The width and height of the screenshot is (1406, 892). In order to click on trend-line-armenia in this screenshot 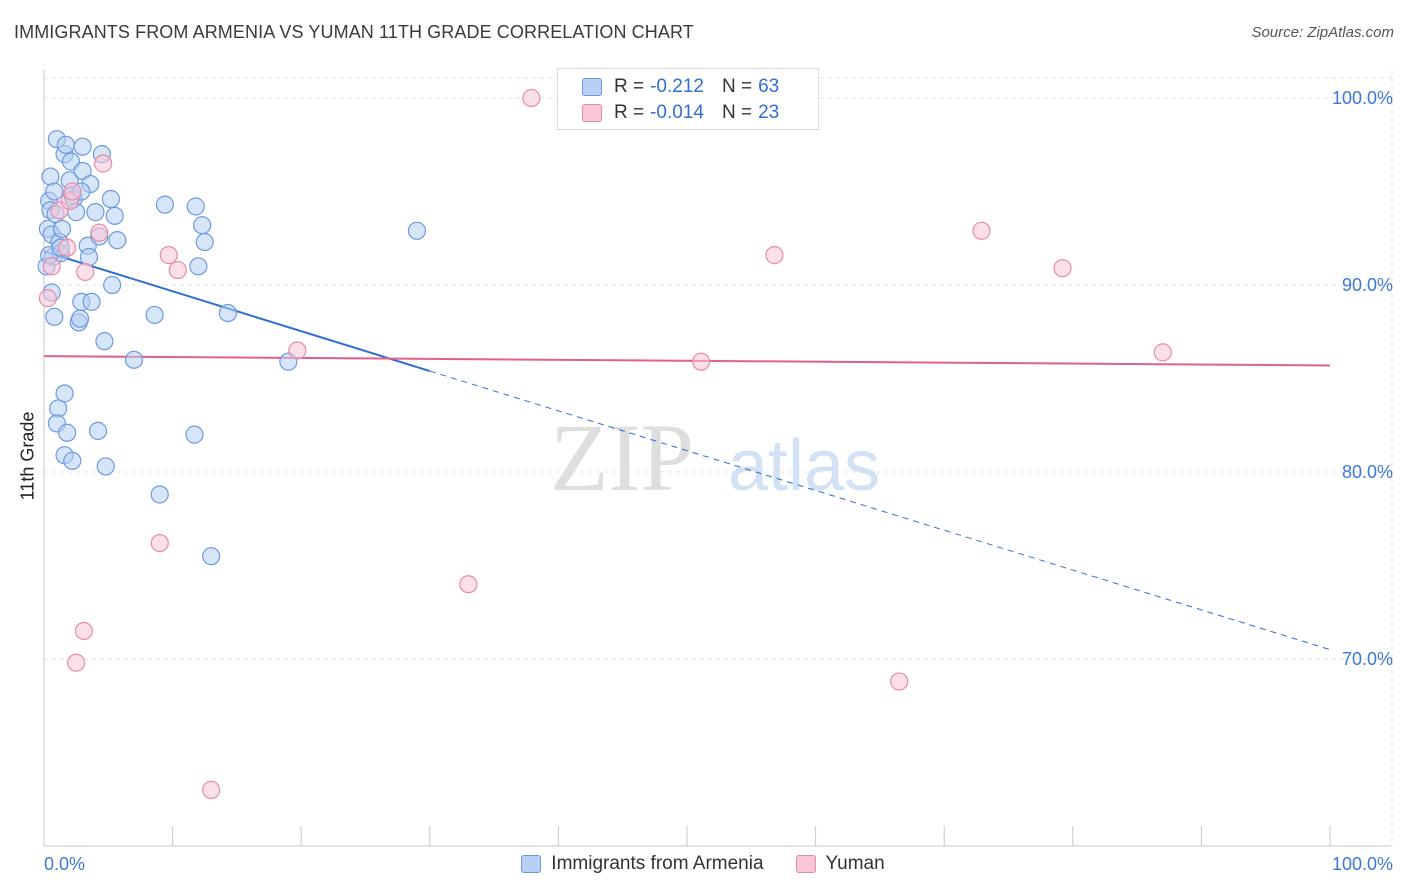, I will do `click(237, 311)`.